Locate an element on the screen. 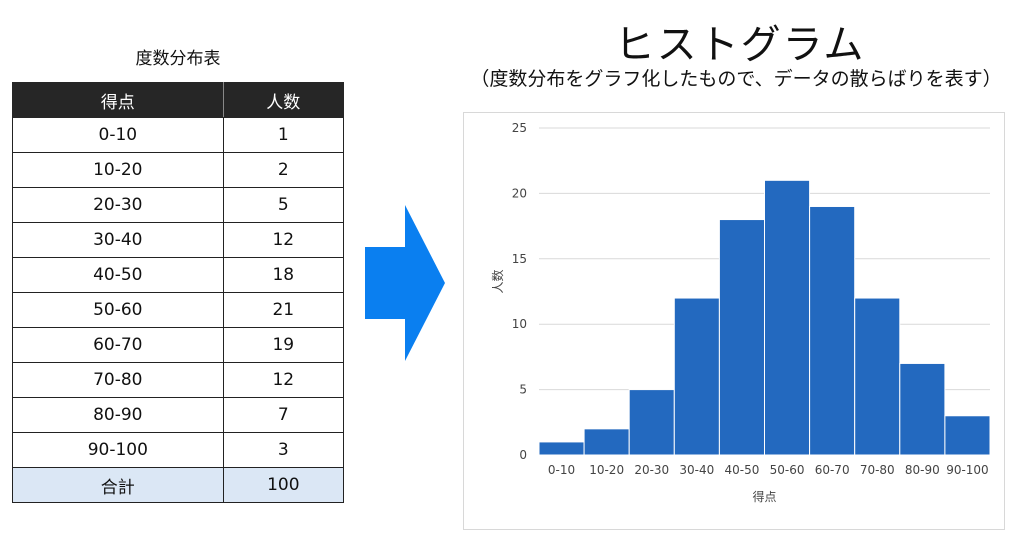  table-title: 度数分布表 is located at coordinates (178, 59).